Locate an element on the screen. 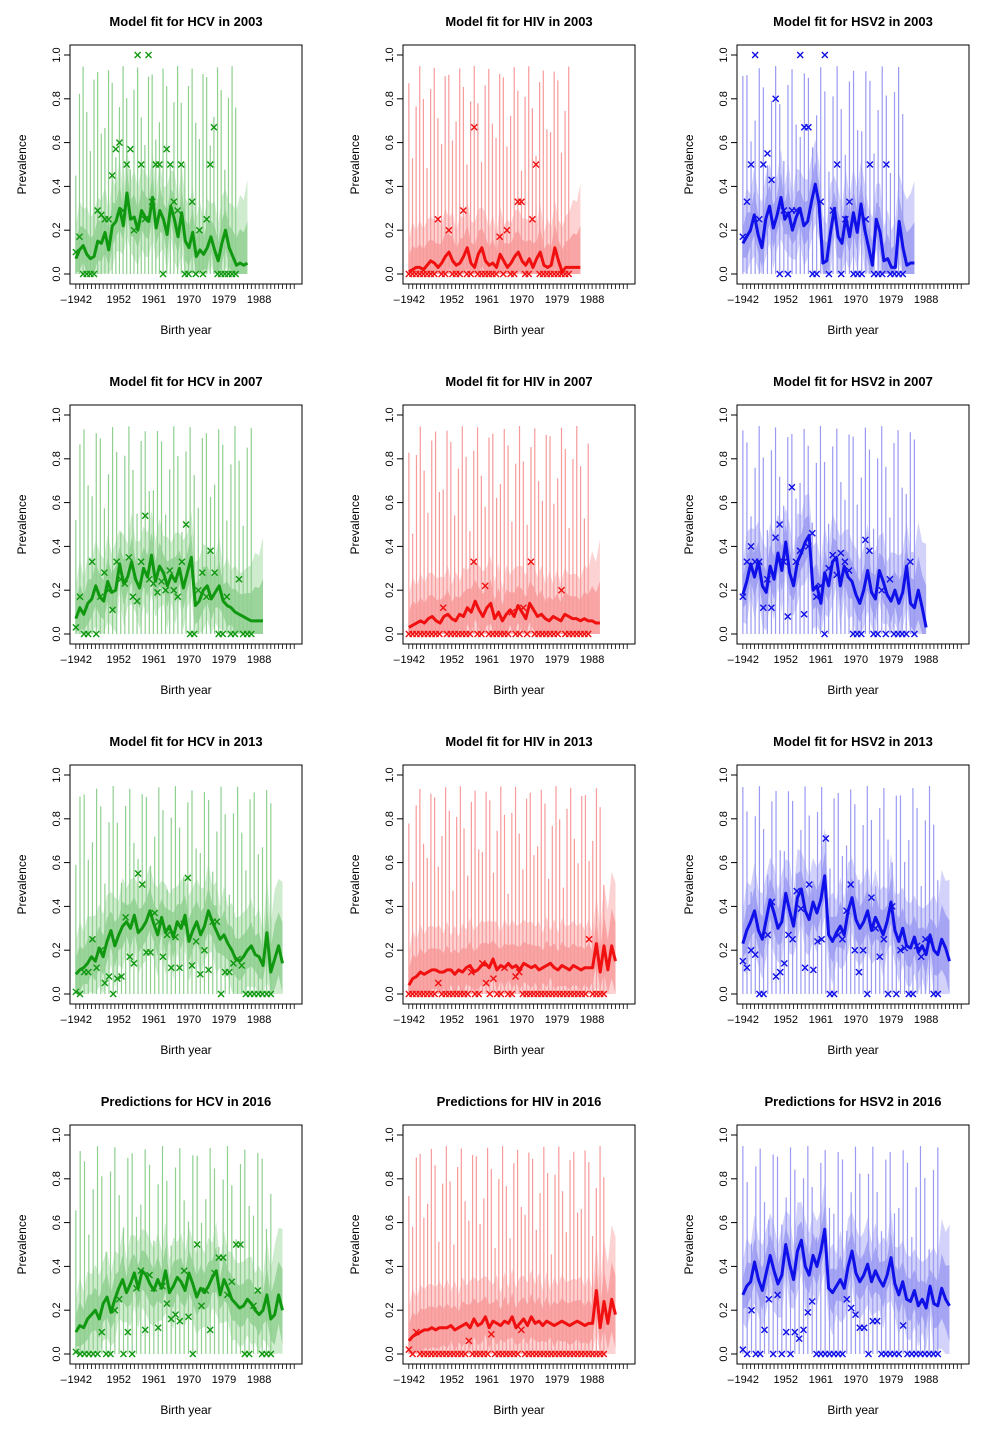  chart-title: Model fit for HCV in 2013 is located at coordinates (185, 741).